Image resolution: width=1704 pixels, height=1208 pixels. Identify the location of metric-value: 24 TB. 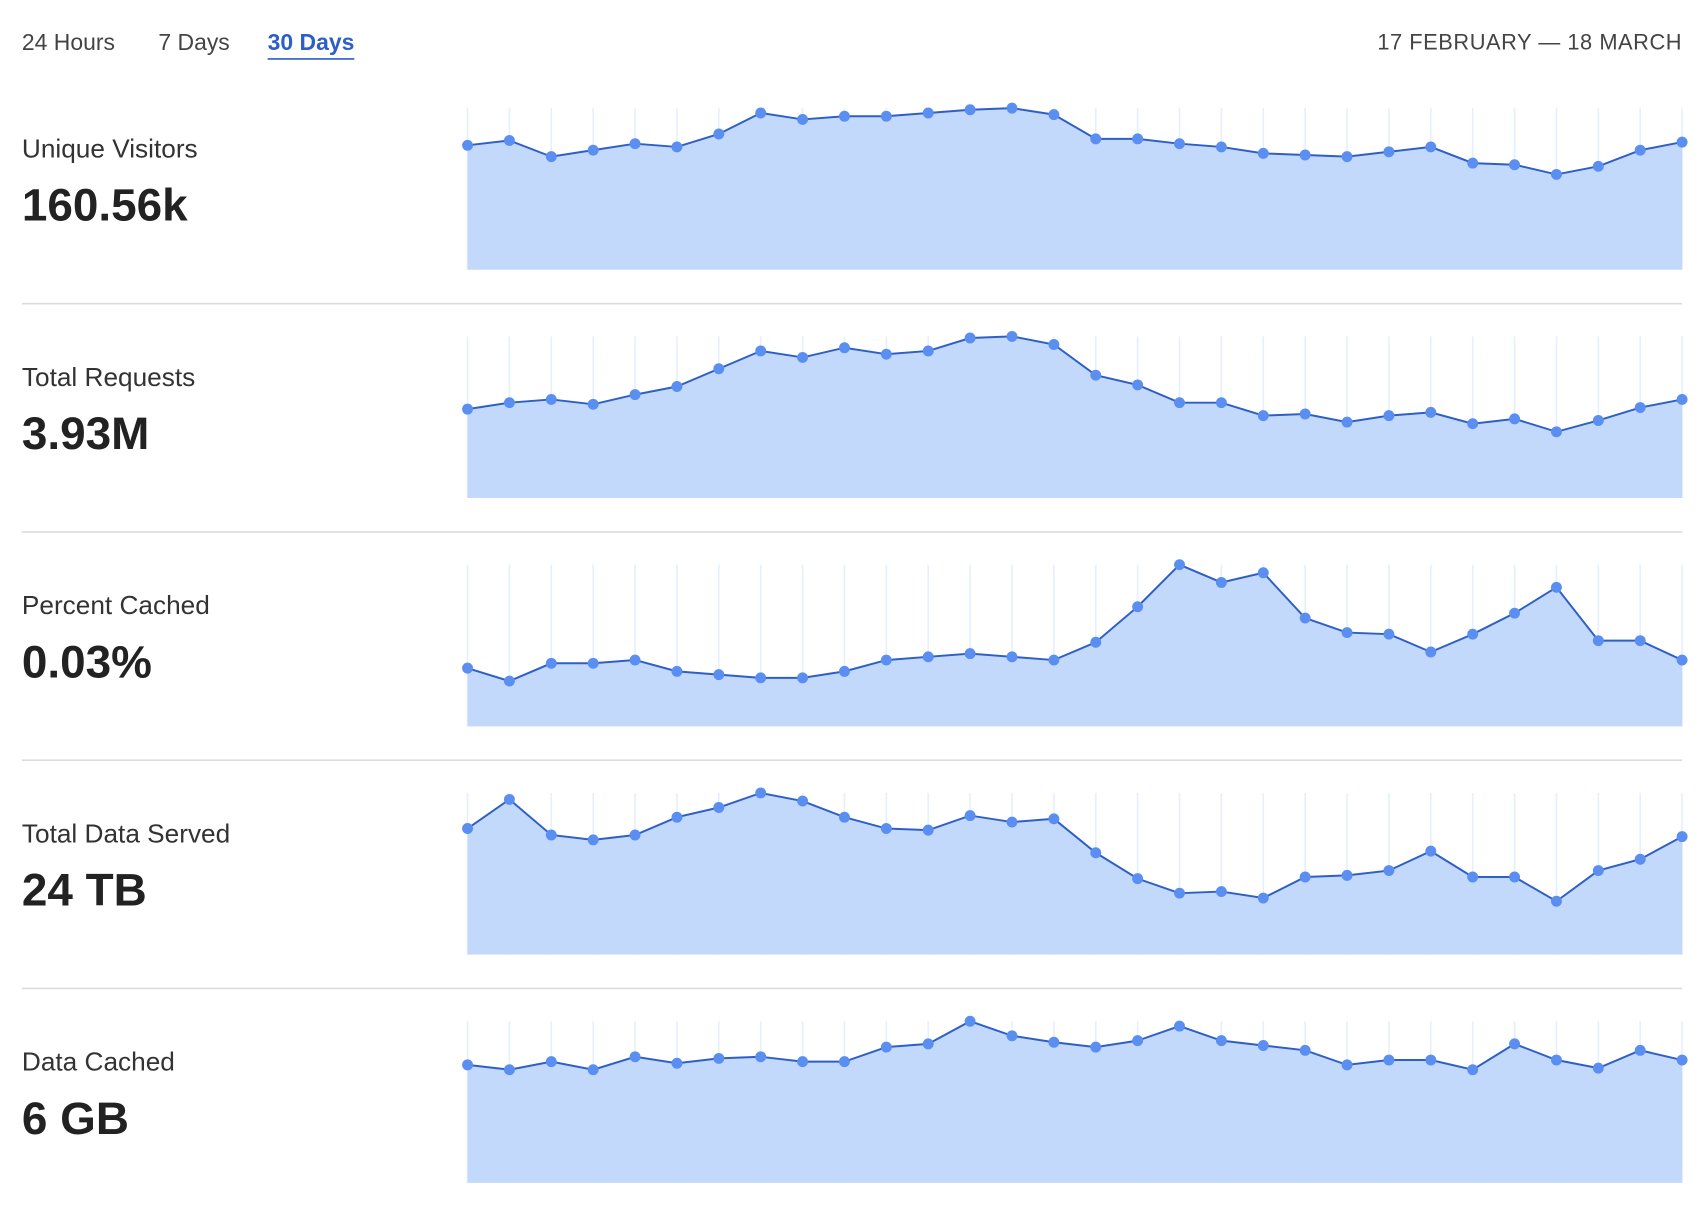
(84, 890).